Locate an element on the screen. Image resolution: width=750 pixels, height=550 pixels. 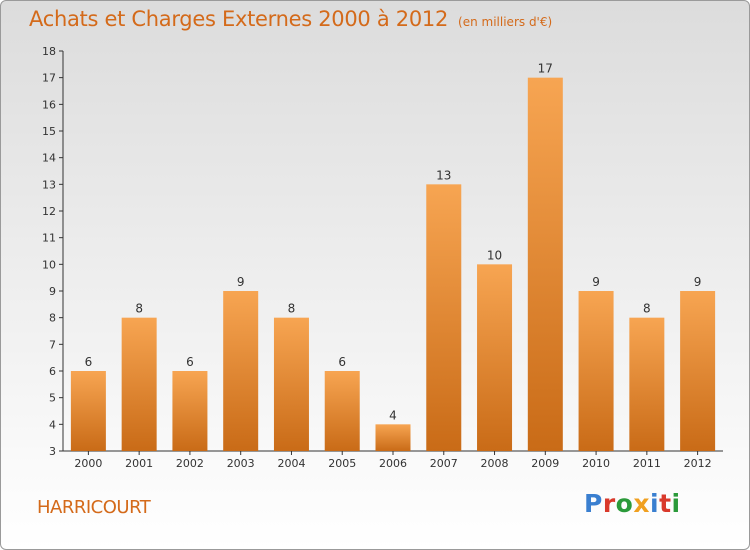
x-tick-label: 2008 is located at coordinates (495, 463).